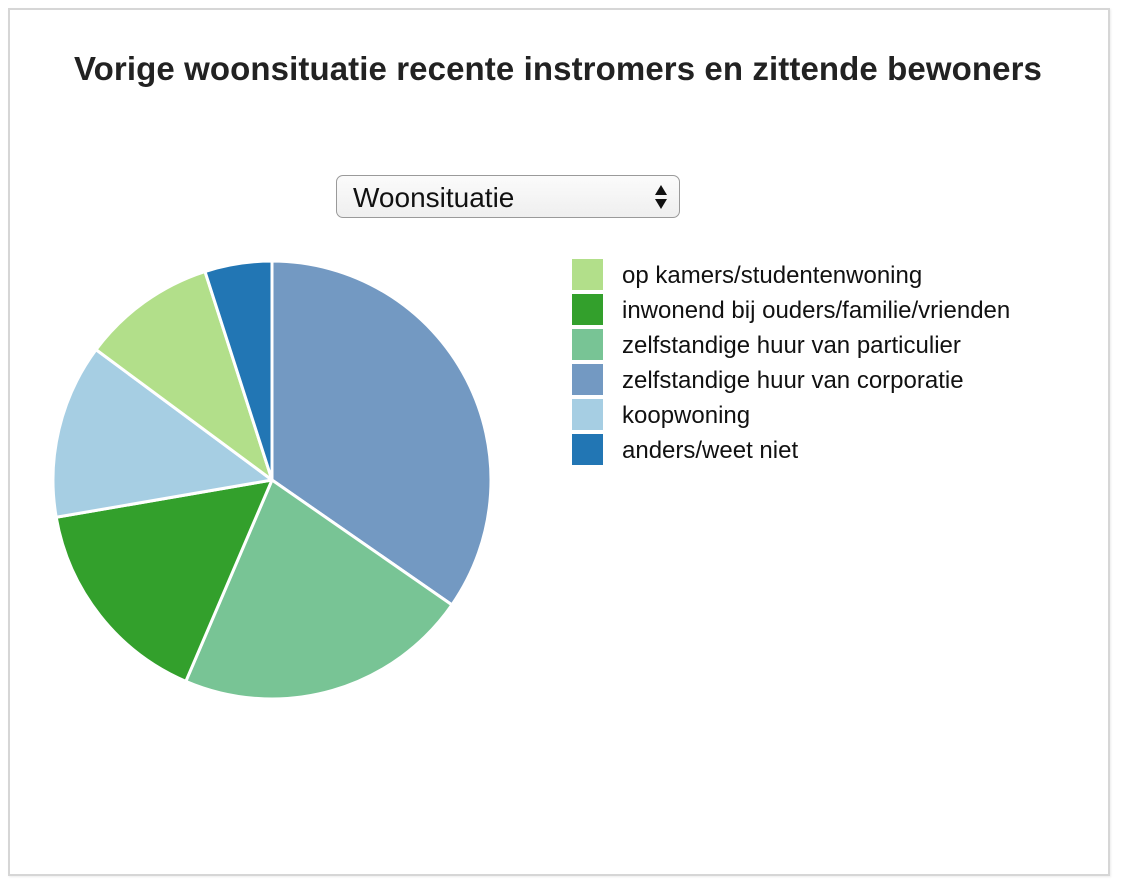 The width and height of the screenshot is (1132, 892). What do you see at coordinates (661, 197) in the screenshot?
I see `up-down-arrows-icon` at bounding box center [661, 197].